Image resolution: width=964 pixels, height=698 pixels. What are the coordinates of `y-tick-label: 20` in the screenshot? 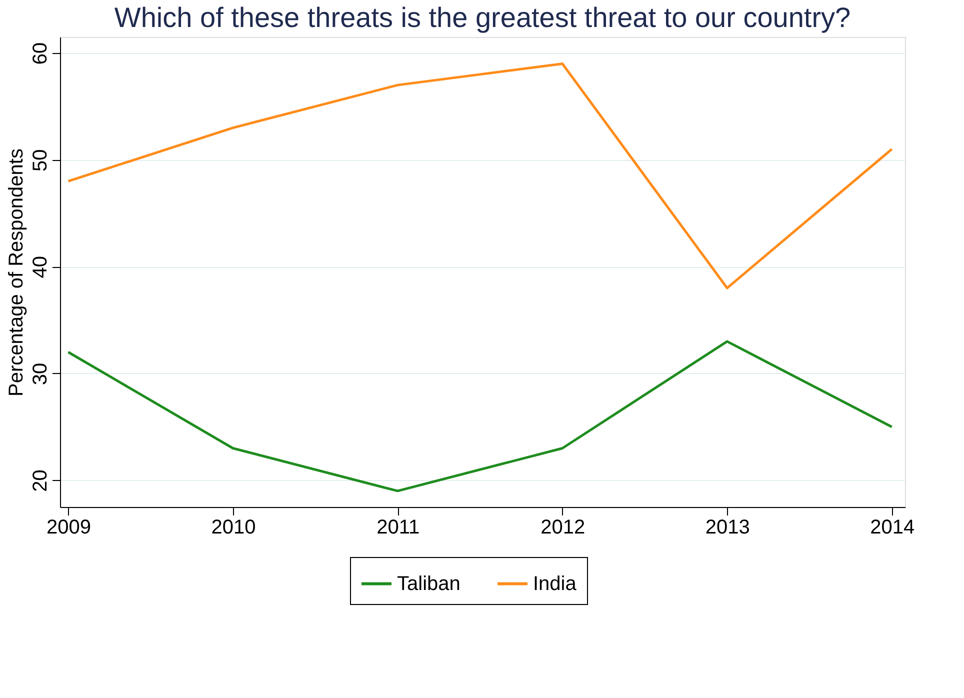 It's located at (41, 481).